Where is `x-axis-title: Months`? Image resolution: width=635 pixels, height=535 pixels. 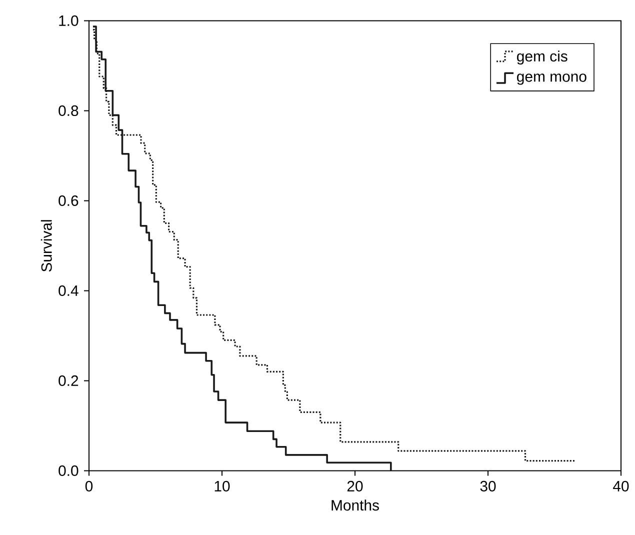
x-axis-title: Months is located at coordinates (355, 505).